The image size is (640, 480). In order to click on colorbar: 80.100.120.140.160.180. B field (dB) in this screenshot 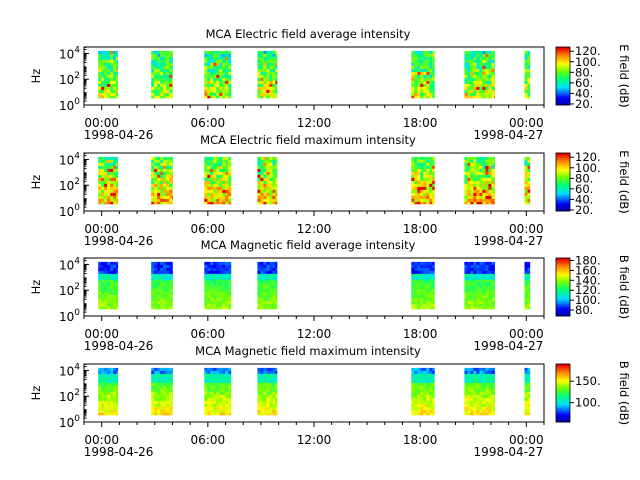, I will do `click(593, 286)`.